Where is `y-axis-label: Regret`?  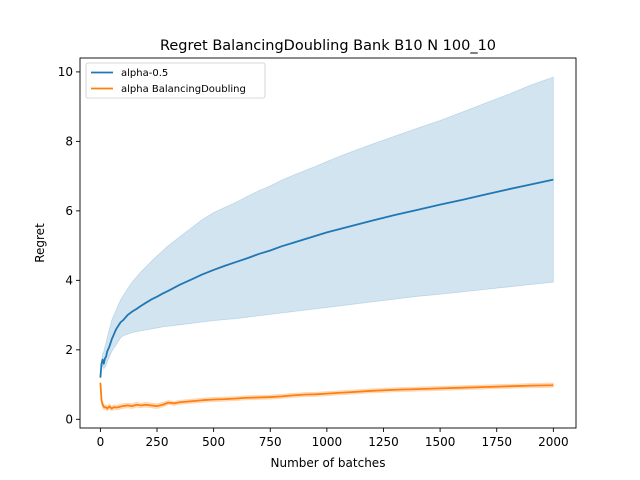
y-axis-label: Regret is located at coordinates (40, 243).